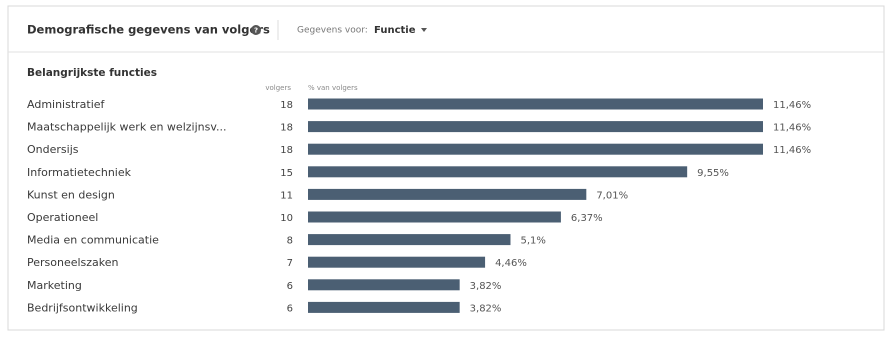 The height and width of the screenshot is (338, 893). I want to click on value-label: 9,55%, so click(713, 173).